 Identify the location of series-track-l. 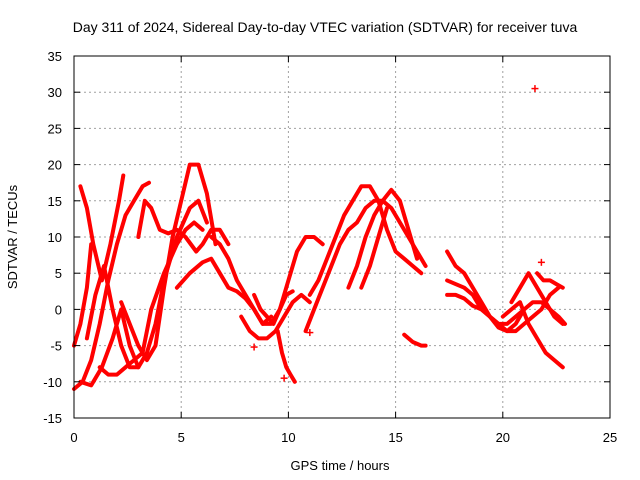
(273, 307).